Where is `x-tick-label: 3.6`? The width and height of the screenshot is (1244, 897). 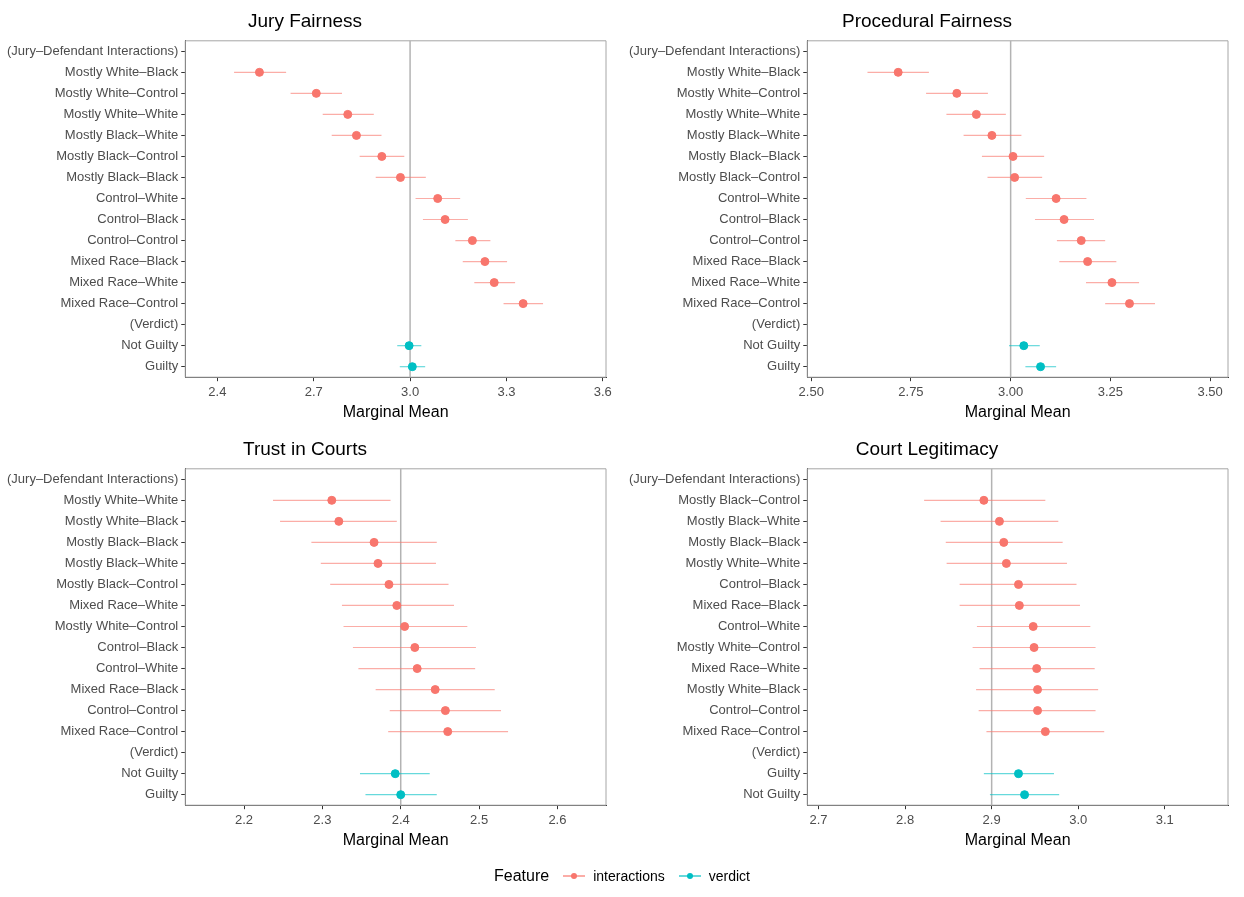 x-tick-label: 3.6 is located at coordinates (602, 391).